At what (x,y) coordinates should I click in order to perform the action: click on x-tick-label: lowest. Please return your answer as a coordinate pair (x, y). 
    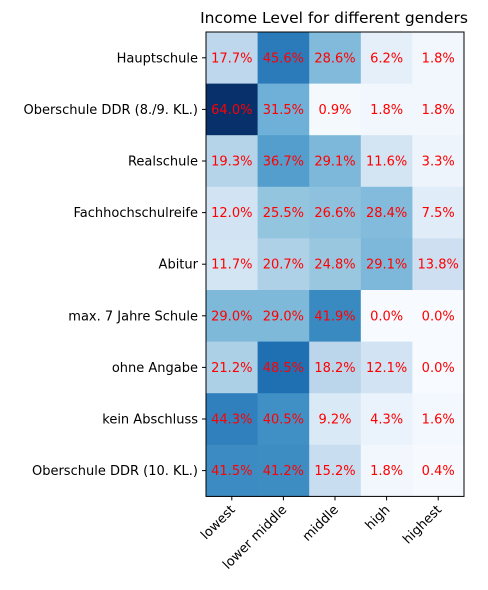
    Looking at the image, I should click on (218, 523).